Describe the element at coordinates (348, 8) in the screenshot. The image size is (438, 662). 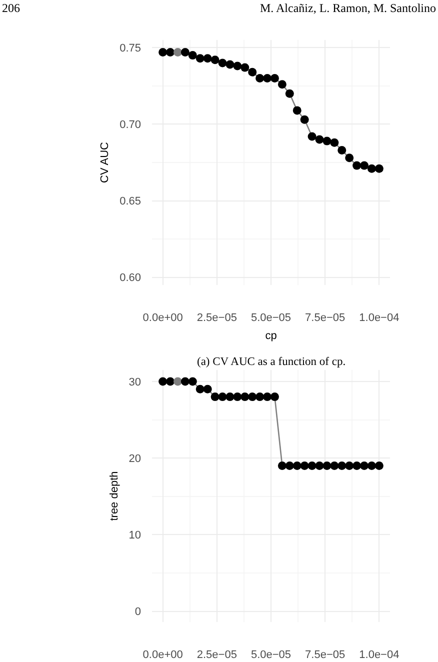
I see `text: M. Alcañiz, L. Ramon, M. Santolino` at that location.